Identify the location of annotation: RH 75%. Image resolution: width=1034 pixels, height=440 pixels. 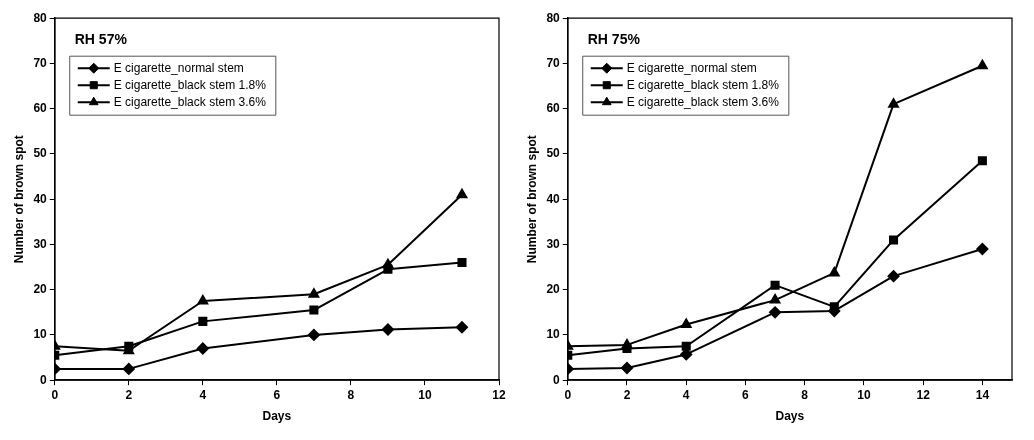
(614, 39).